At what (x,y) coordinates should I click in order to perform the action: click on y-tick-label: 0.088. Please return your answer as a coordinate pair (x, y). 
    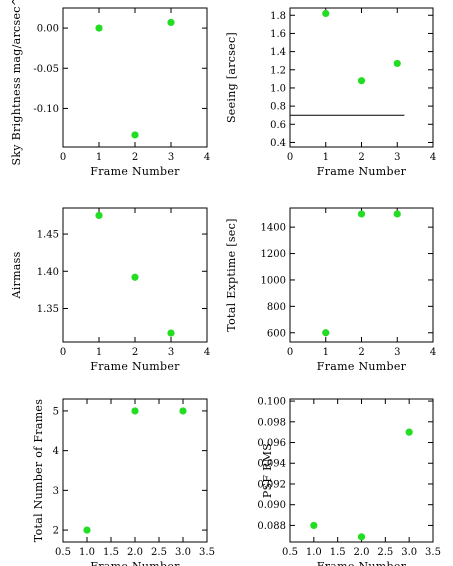
    Looking at the image, I should click on (271, 526).